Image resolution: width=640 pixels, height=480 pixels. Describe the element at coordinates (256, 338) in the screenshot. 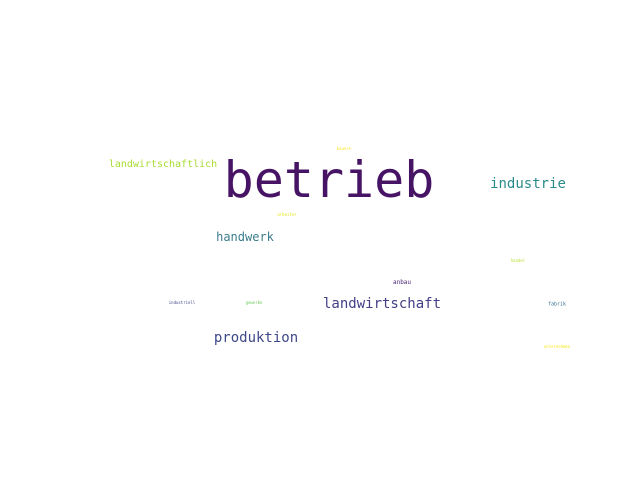

I see `word-produktion: produktion` at that location.